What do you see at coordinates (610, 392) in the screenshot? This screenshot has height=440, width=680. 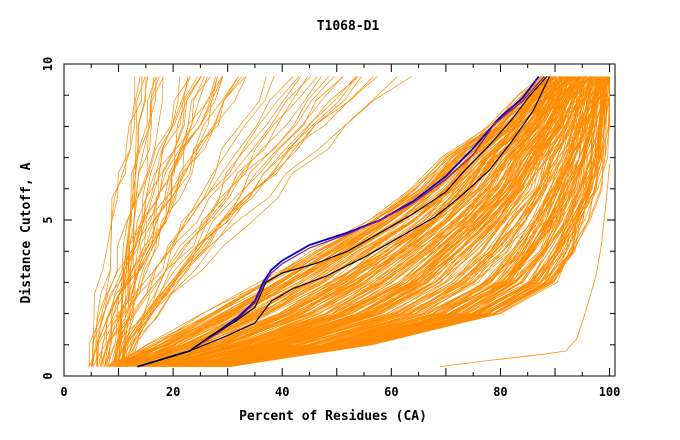 I see `x-tick-label: 100` at bounding box center [610, 392].